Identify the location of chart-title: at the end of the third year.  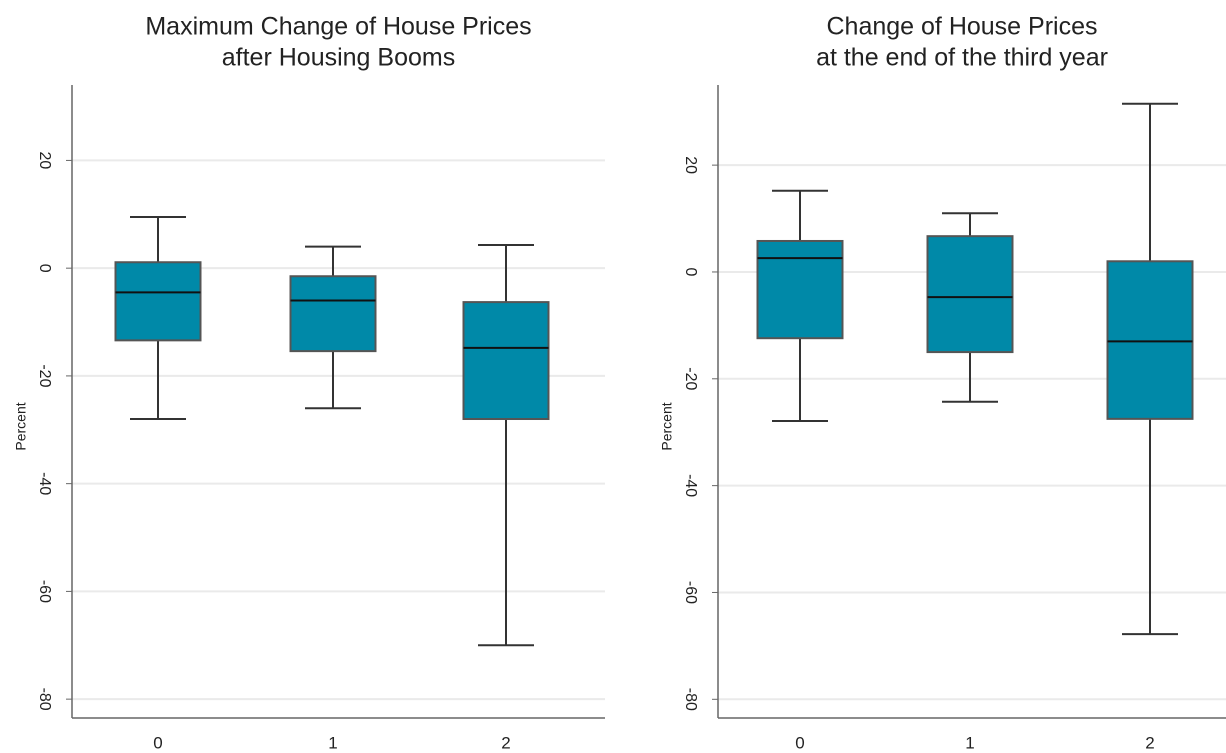
(962, 58).